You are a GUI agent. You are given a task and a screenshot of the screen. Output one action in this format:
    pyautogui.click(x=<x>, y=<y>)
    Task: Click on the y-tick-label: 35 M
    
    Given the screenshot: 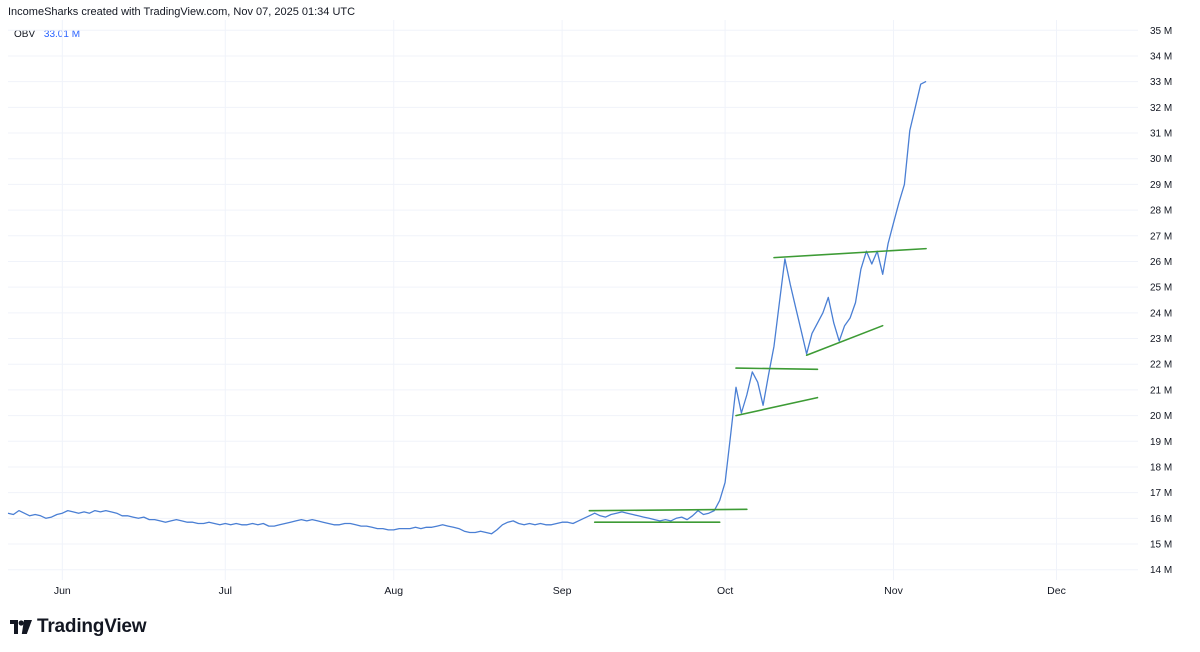 What is the action you would take?
    pyautogui.click(x=1161, y=31)
    